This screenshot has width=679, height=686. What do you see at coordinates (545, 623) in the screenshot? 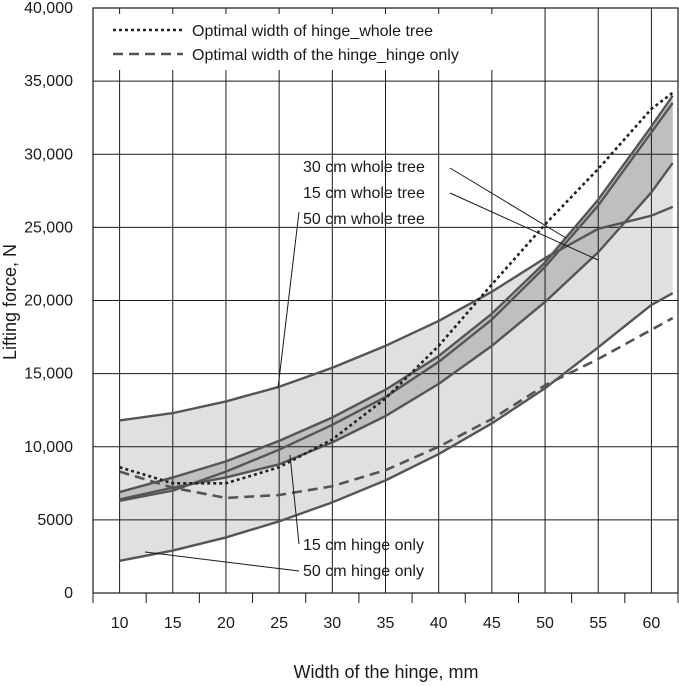
I see `x-tick-label: 50` at bounding box center [545, 623].